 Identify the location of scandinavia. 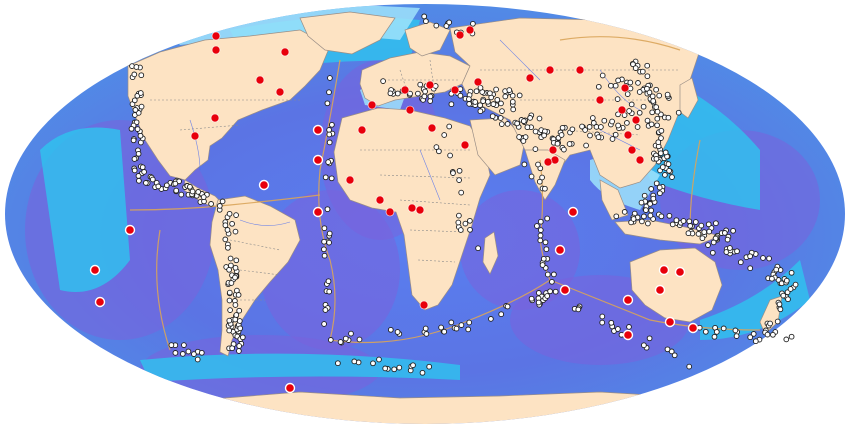
(427, 39).